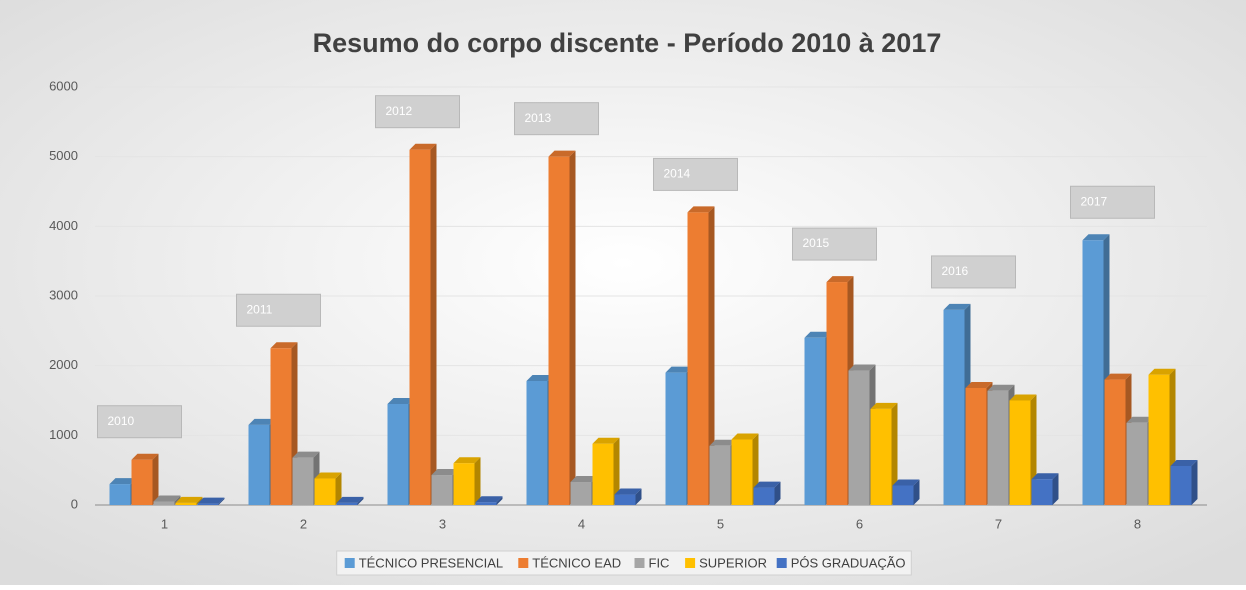  What do you see at coordinates (63, 225) in the screenshot?
I see `y-tick-label: 4000` at bounding box center [63, 225].